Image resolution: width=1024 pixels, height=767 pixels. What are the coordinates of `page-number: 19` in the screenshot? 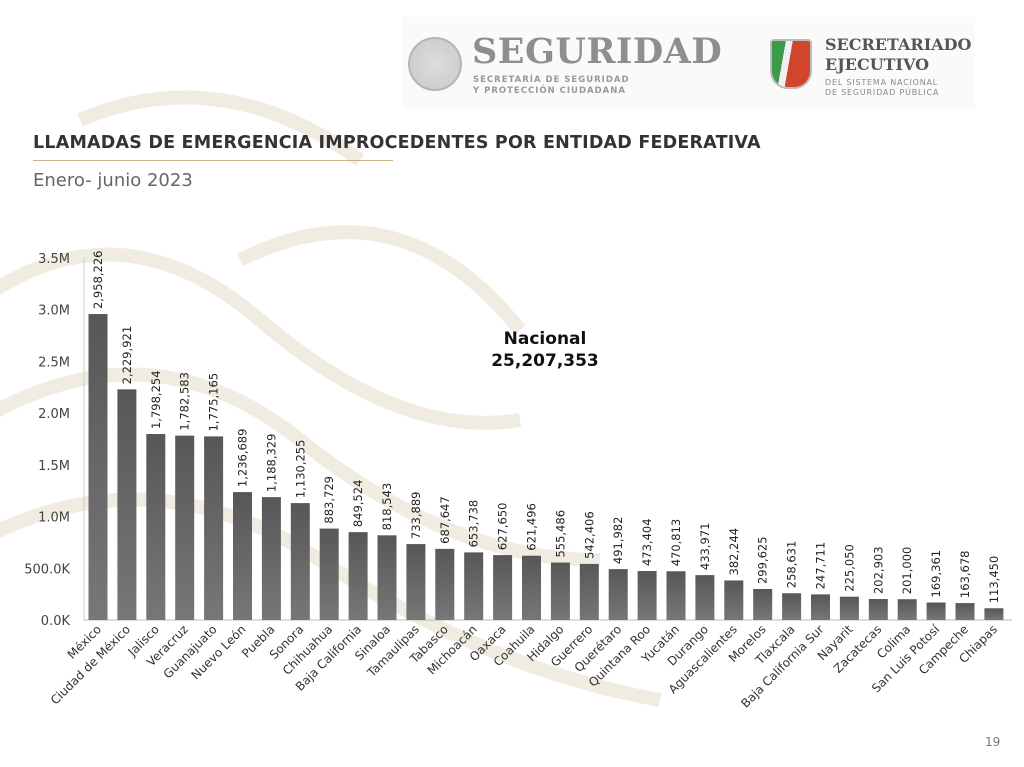 It's located at (993, 742).